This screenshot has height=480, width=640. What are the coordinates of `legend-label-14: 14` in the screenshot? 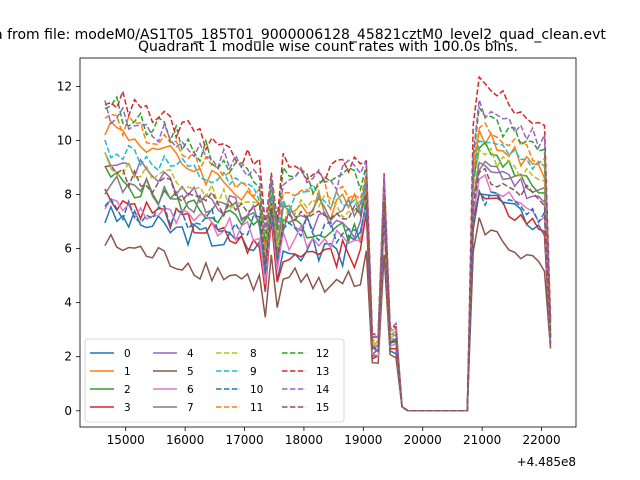 It's located at (323, 390).